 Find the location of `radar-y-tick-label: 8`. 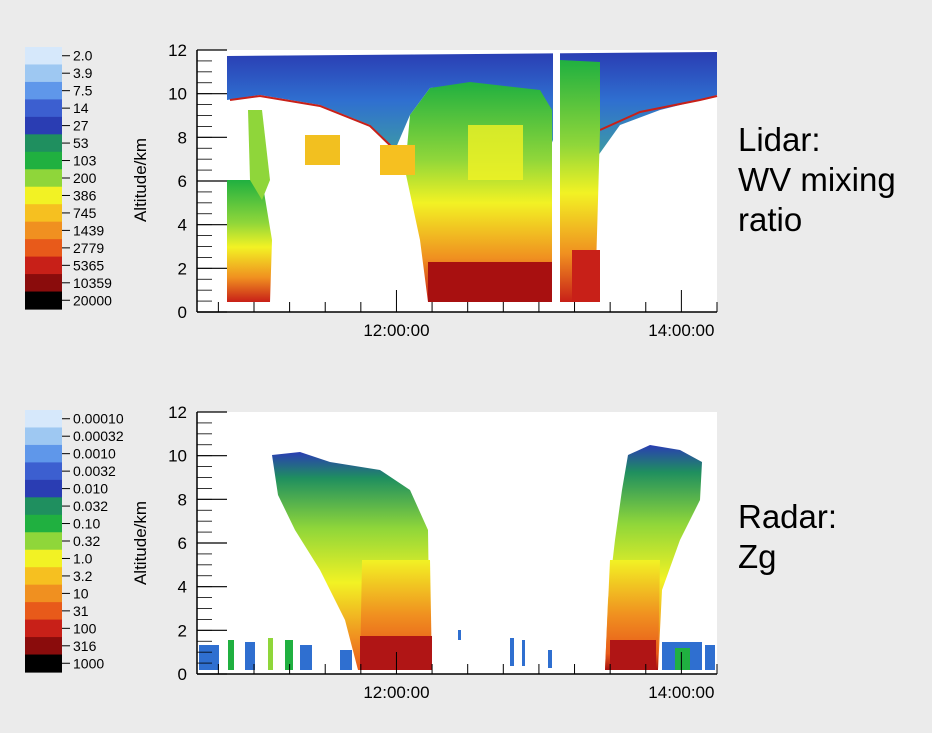

radar-y-tick-label: 8 is located at coordinates (182, 499).